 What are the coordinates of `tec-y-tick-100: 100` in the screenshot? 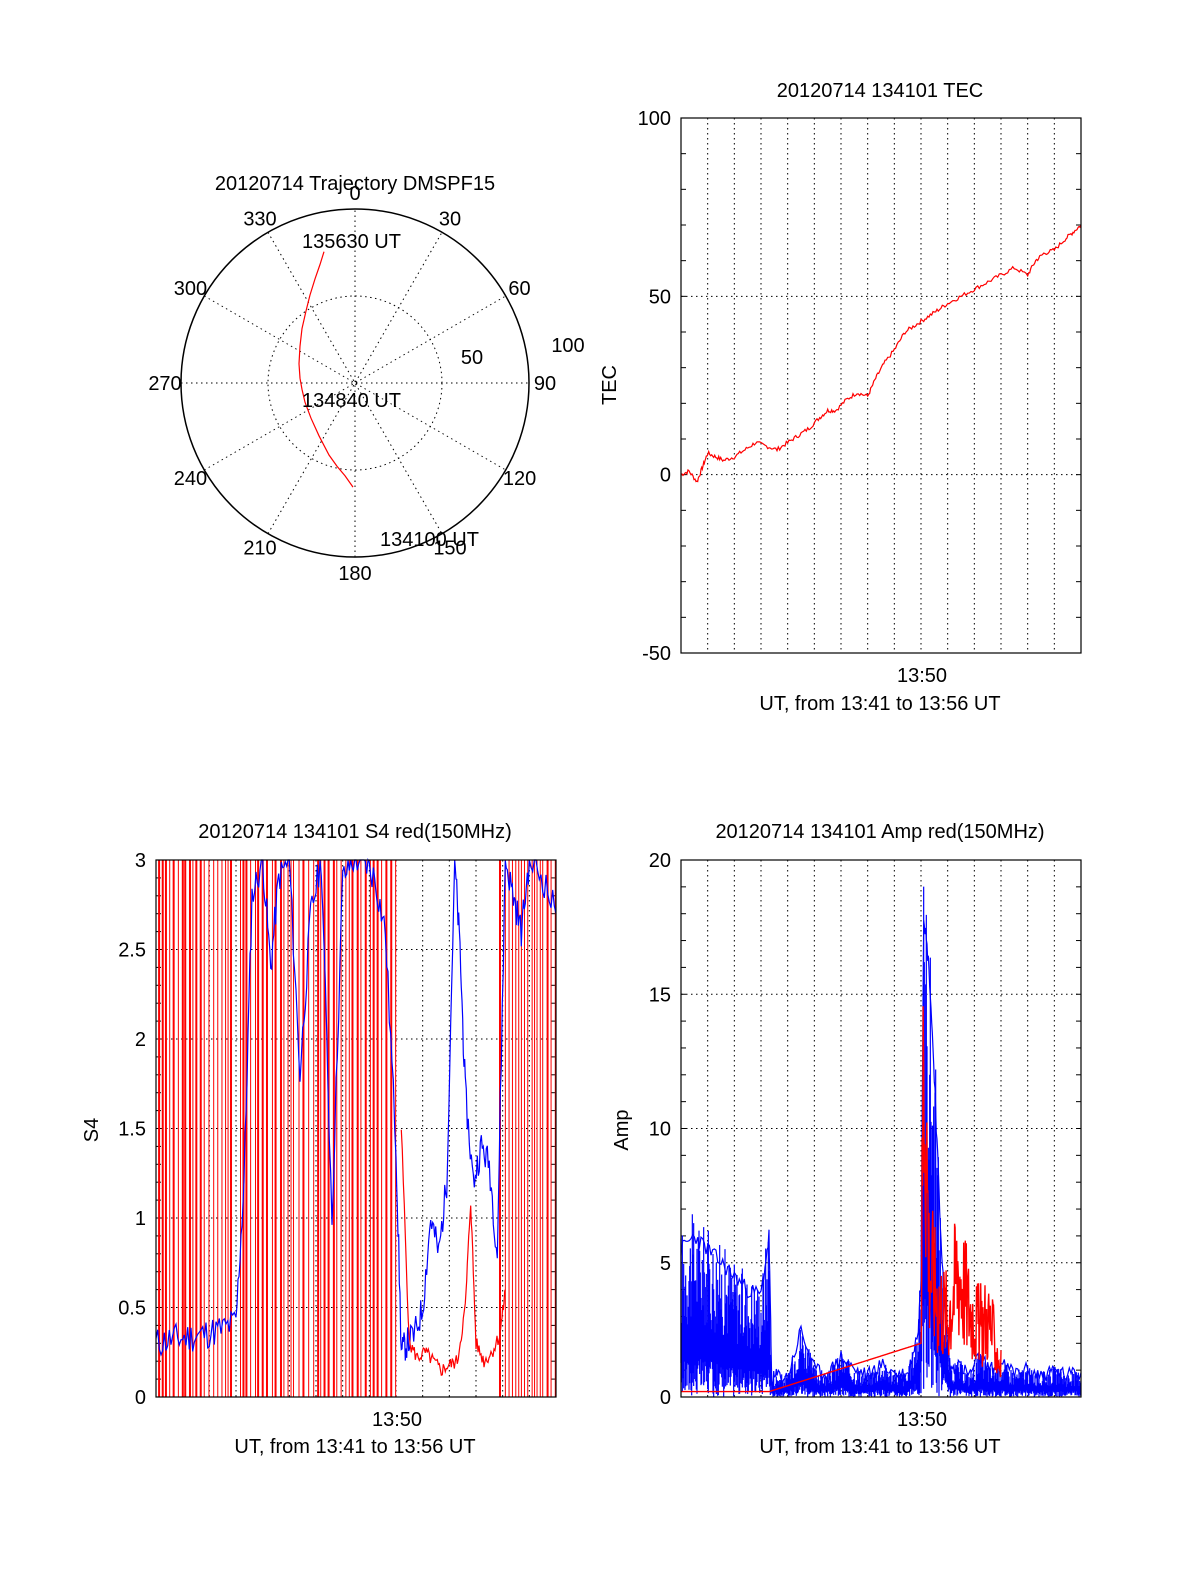 It's located at (654, 119).